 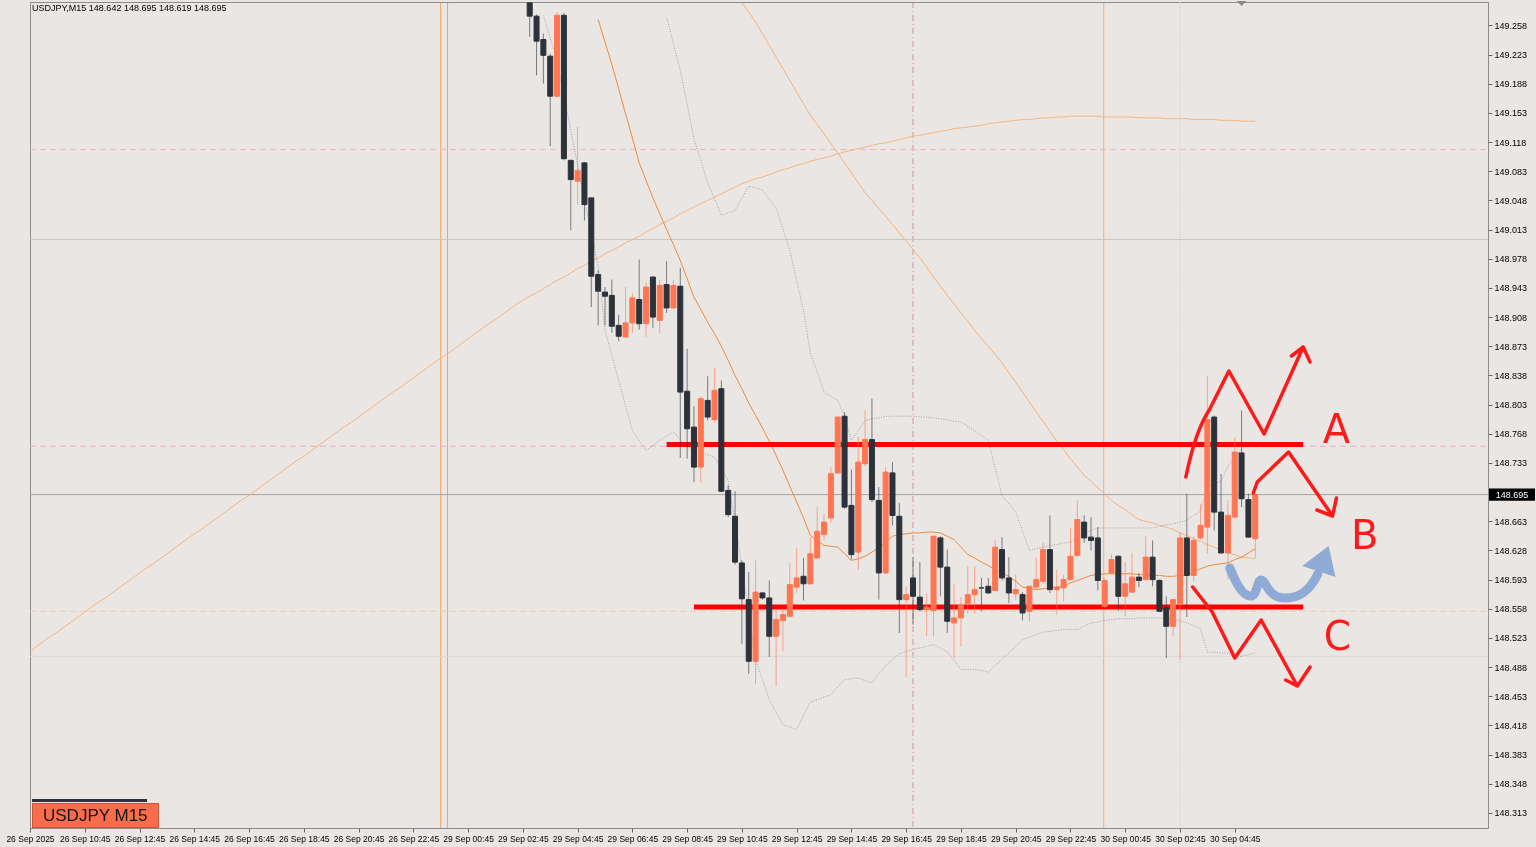 What do you see at coordinates (961, 838) in the screenshot?
I see `x-tick-label: 29 Sep 18:45` at bounding box center [961, 838].